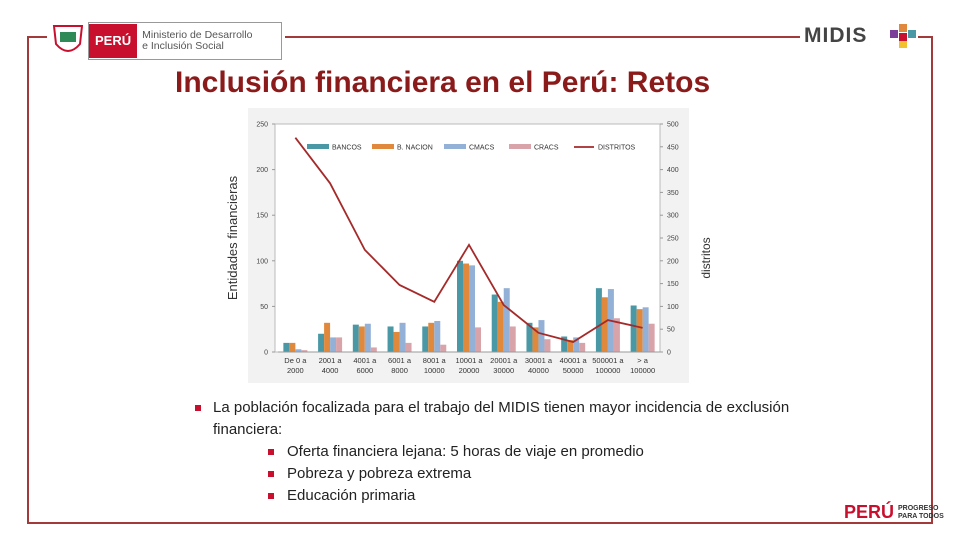 This screenshot has height=540, width=960. I want to click on country-label: PERÚ, so click(113, 41).